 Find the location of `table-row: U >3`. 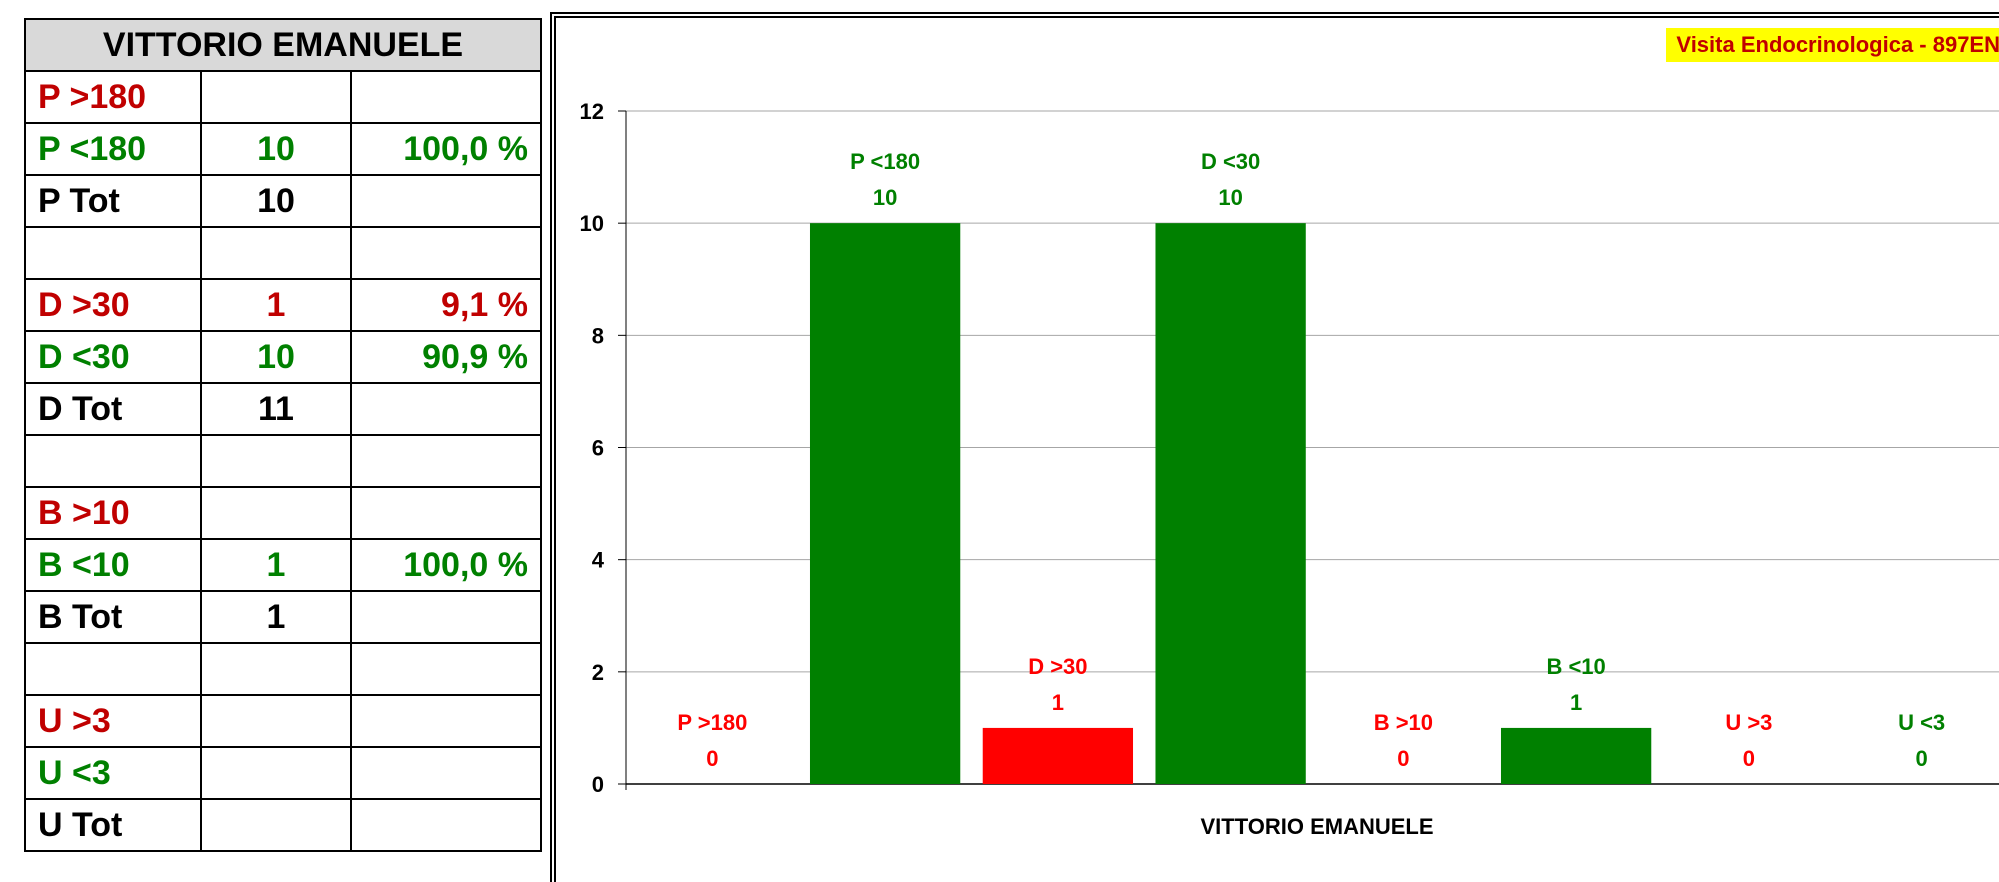

table-row: U >3 is located at coordinates (283, 721).